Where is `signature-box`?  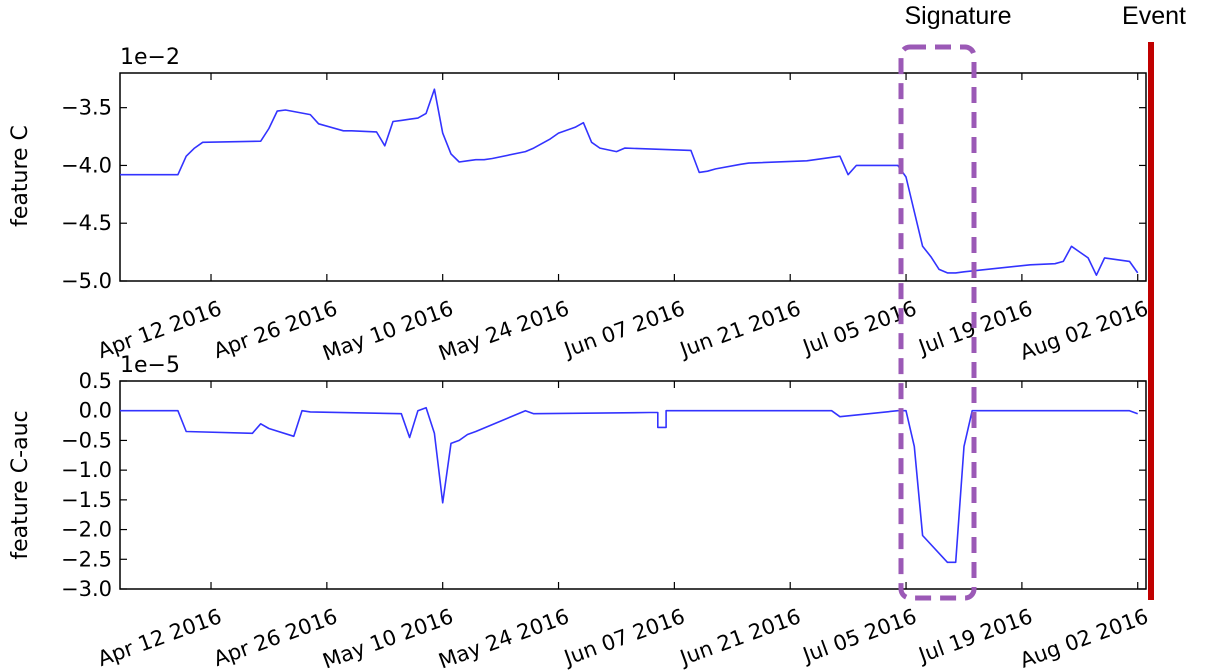
signature-box is located at coordinates (937, 322).